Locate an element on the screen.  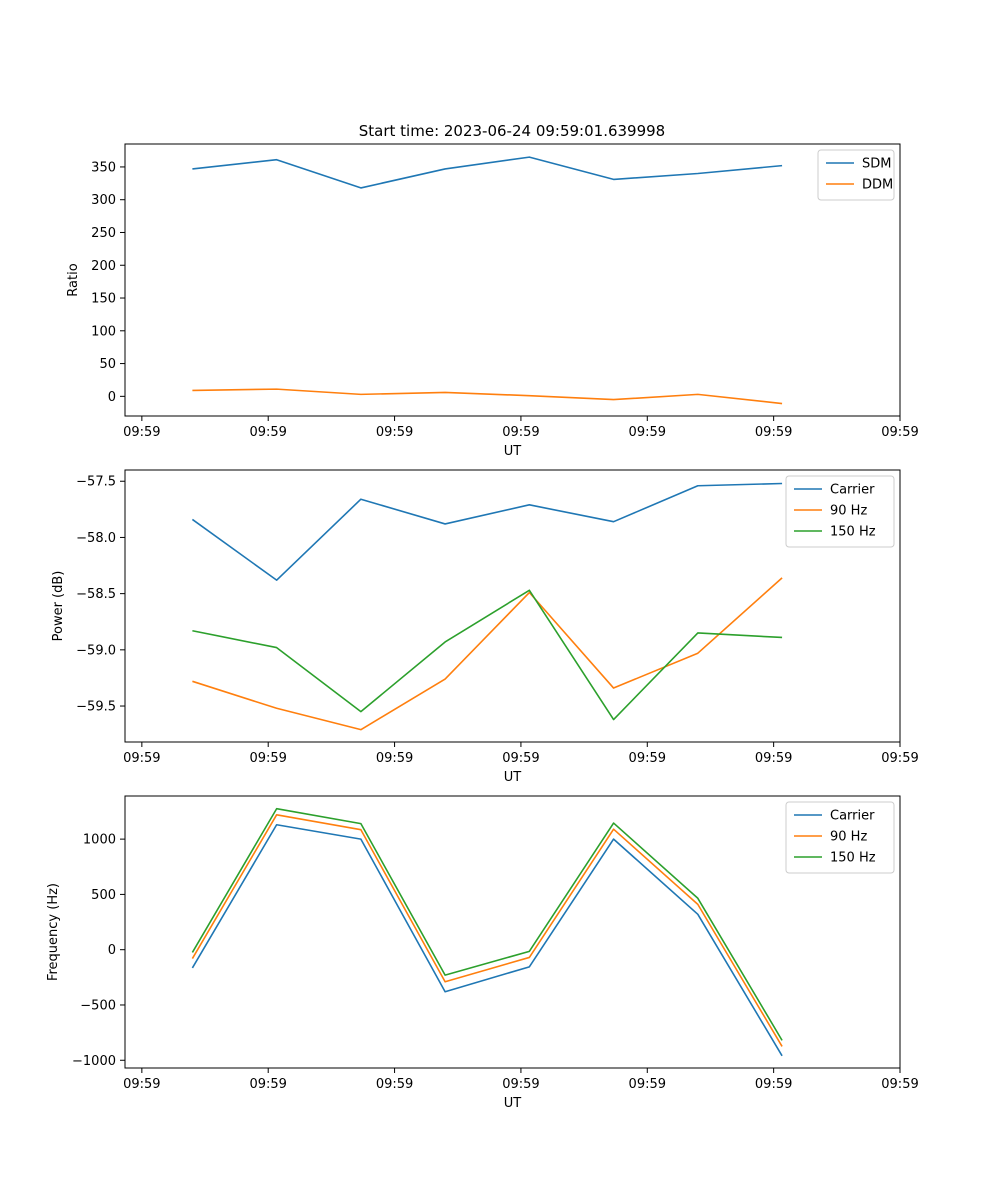
y-tick-label: −59.5 is located at coordinates (96, 707).